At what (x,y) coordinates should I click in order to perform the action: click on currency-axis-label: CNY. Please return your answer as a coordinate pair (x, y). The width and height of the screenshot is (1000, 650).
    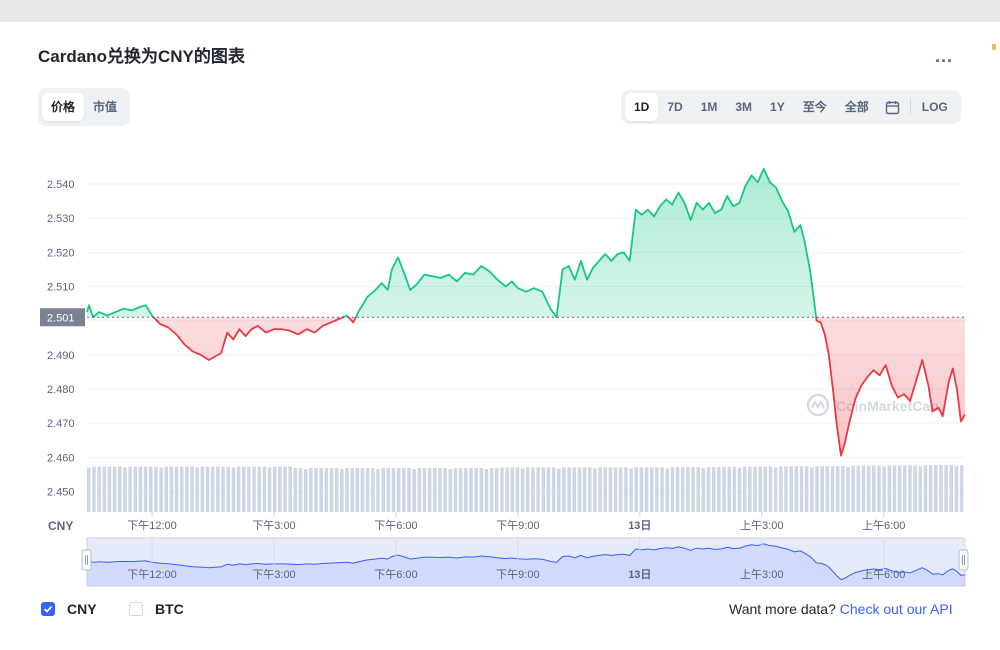
    Looking at the image, I should click on (60, 526).